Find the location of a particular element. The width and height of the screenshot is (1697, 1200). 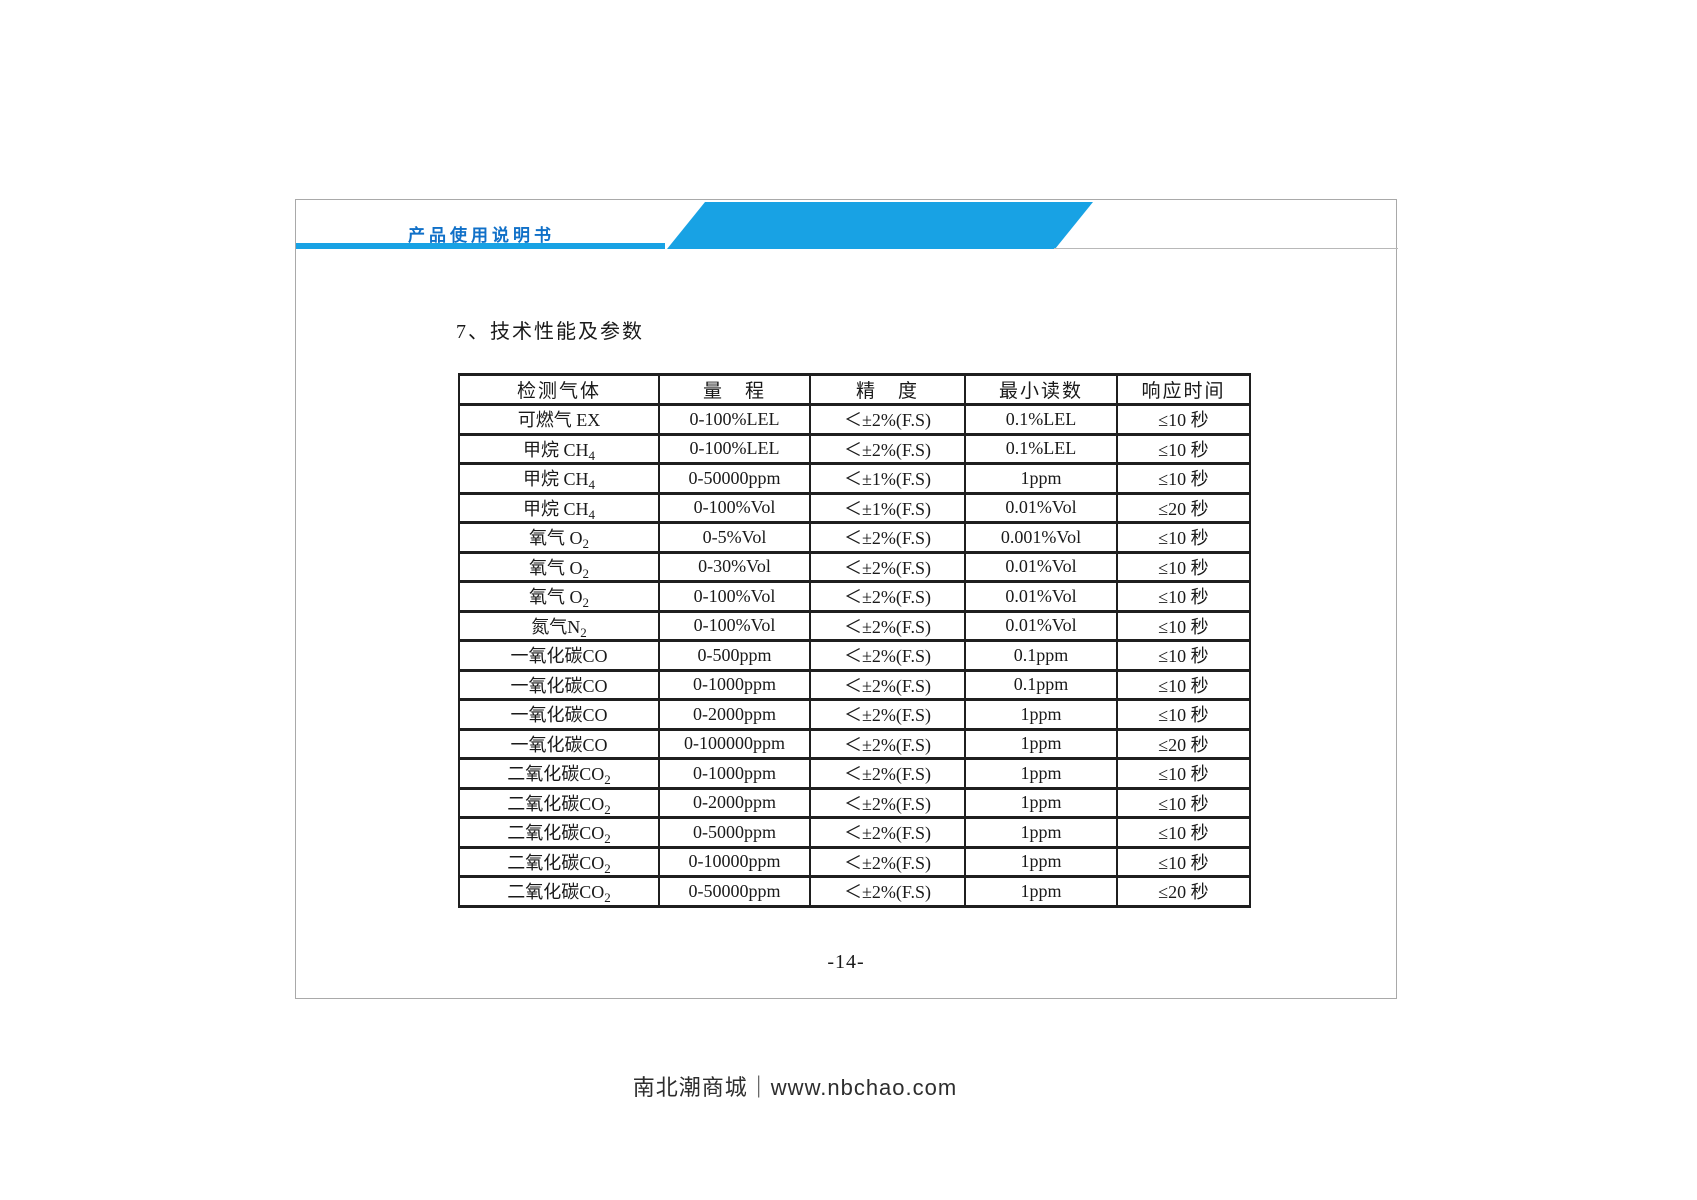

cell-range: 0-100%Vol is located at coordinates (734, 507).